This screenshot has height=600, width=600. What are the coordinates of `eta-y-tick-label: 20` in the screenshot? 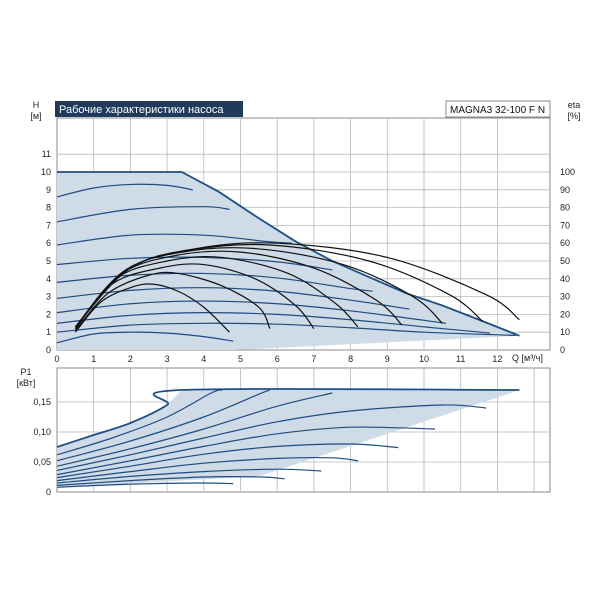 It's located at (565, 314).